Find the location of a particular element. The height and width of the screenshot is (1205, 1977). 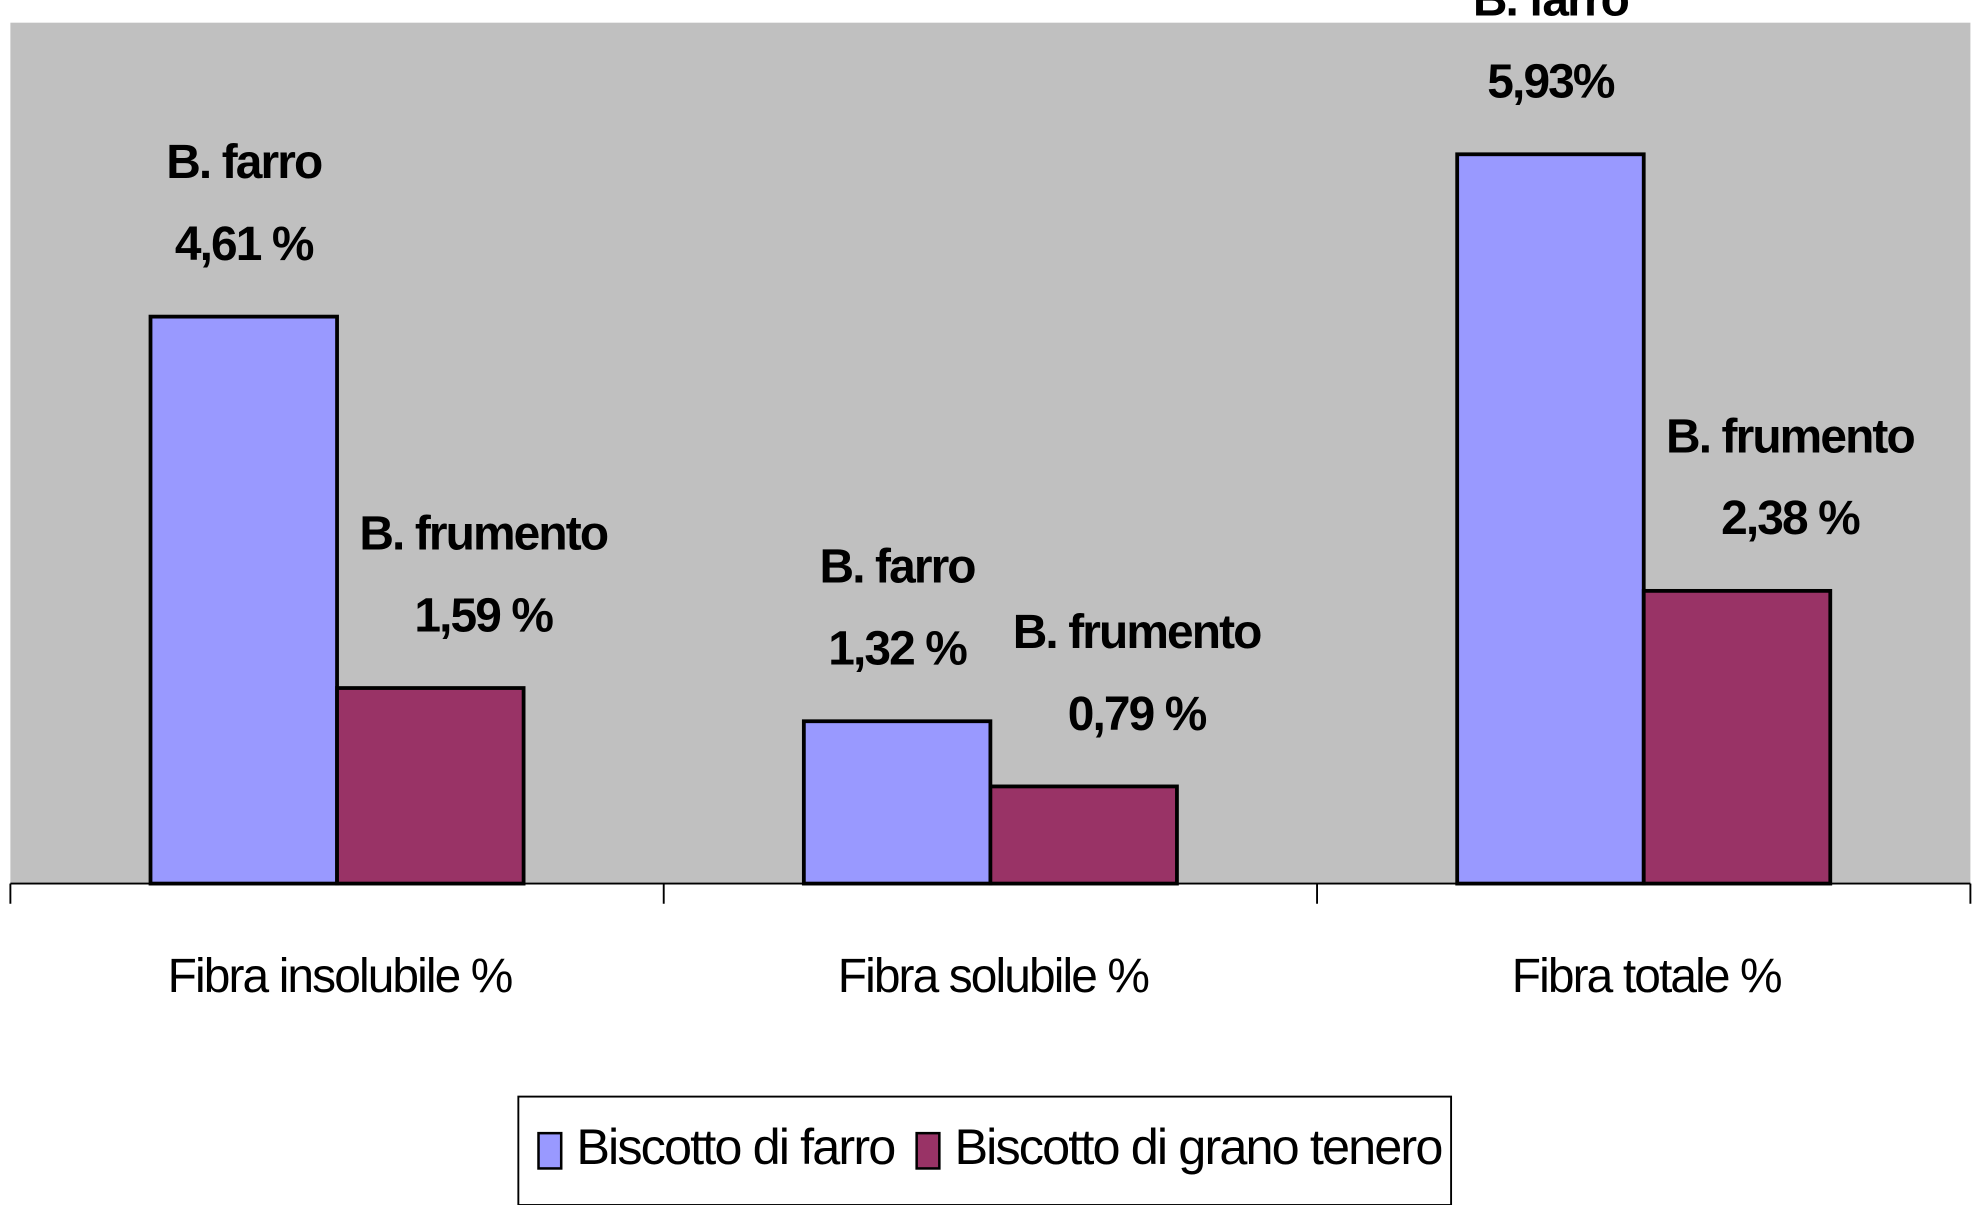

legend is located at coordinates (985, 1150).